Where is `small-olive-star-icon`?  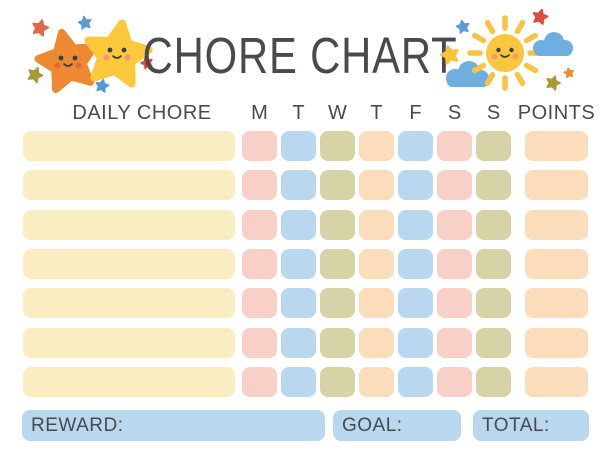
small-olive-star-icon is located at coordinates (553, 82).